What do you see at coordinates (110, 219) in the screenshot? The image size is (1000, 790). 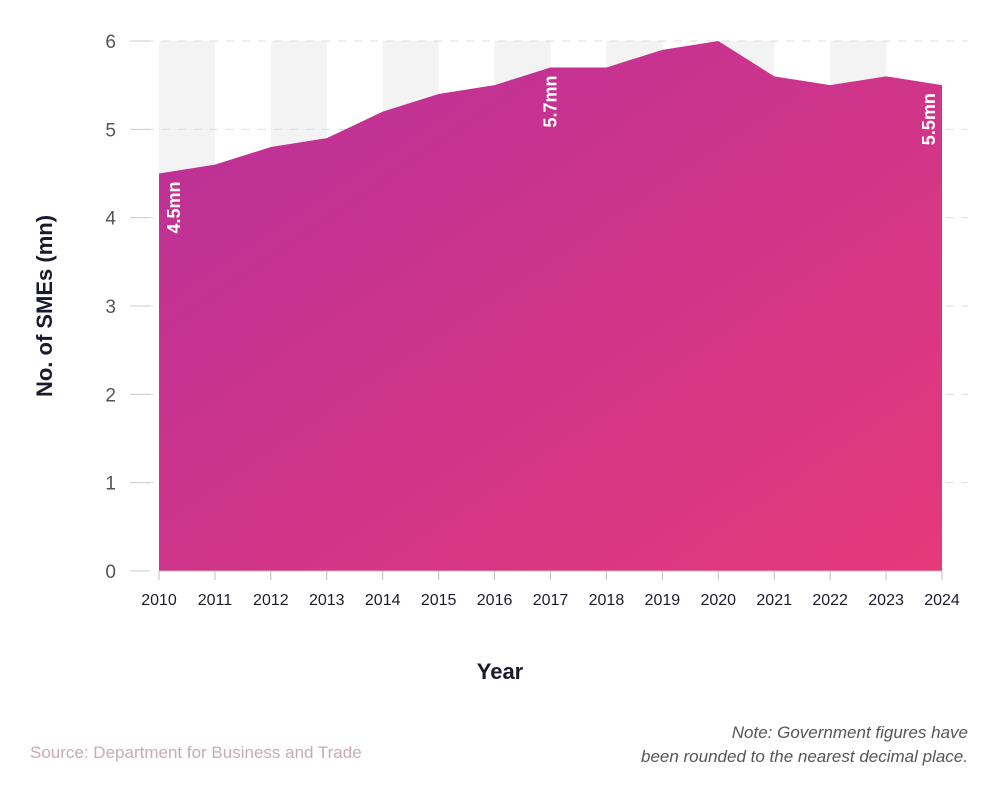 I see `y-tick-label: 4` at bounding box center [110, 219].